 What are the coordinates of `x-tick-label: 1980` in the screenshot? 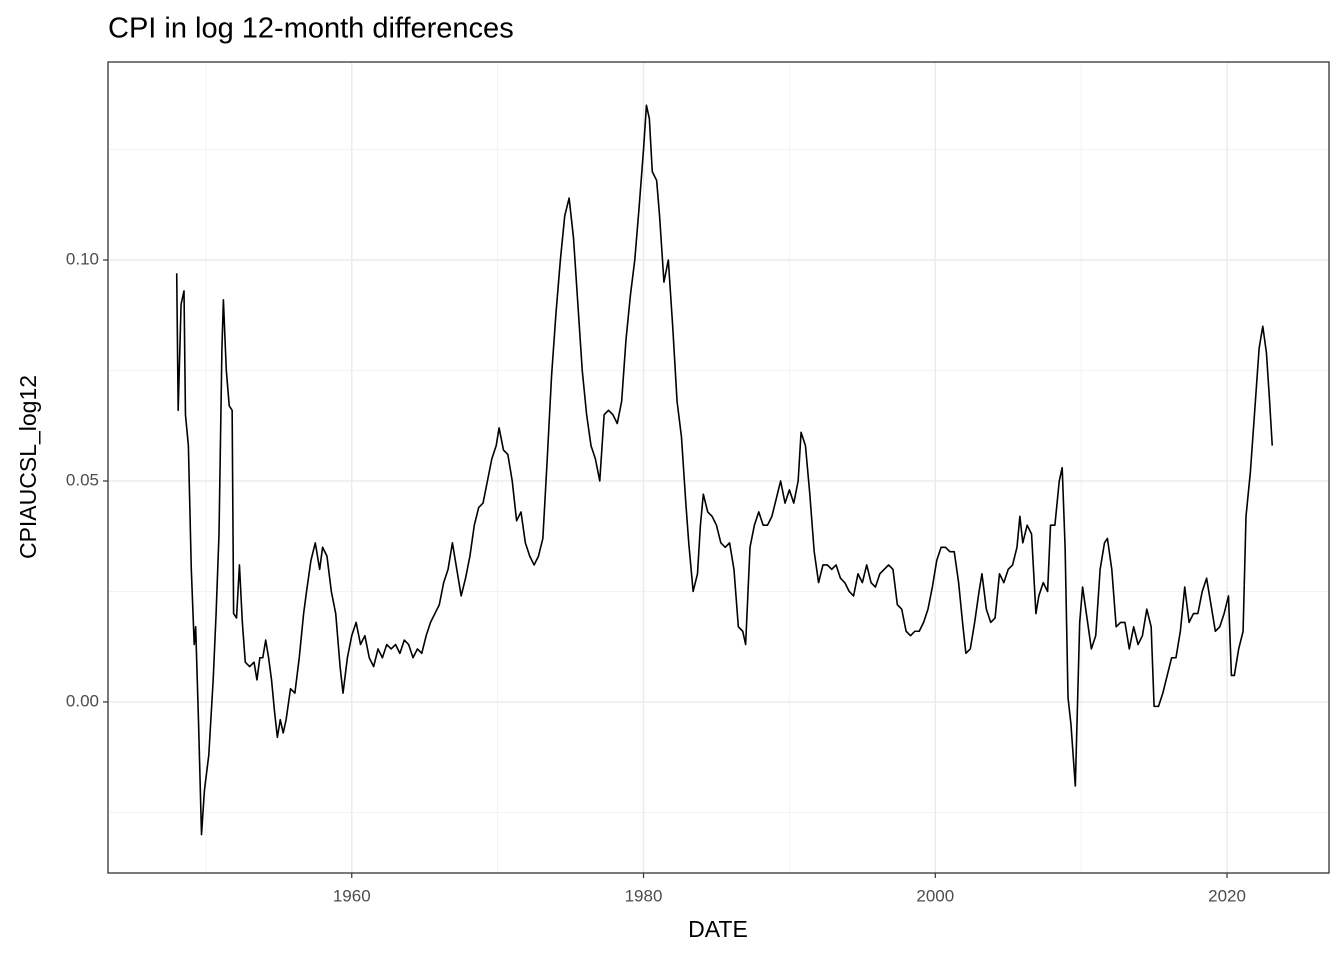 It's located at (644, 895).